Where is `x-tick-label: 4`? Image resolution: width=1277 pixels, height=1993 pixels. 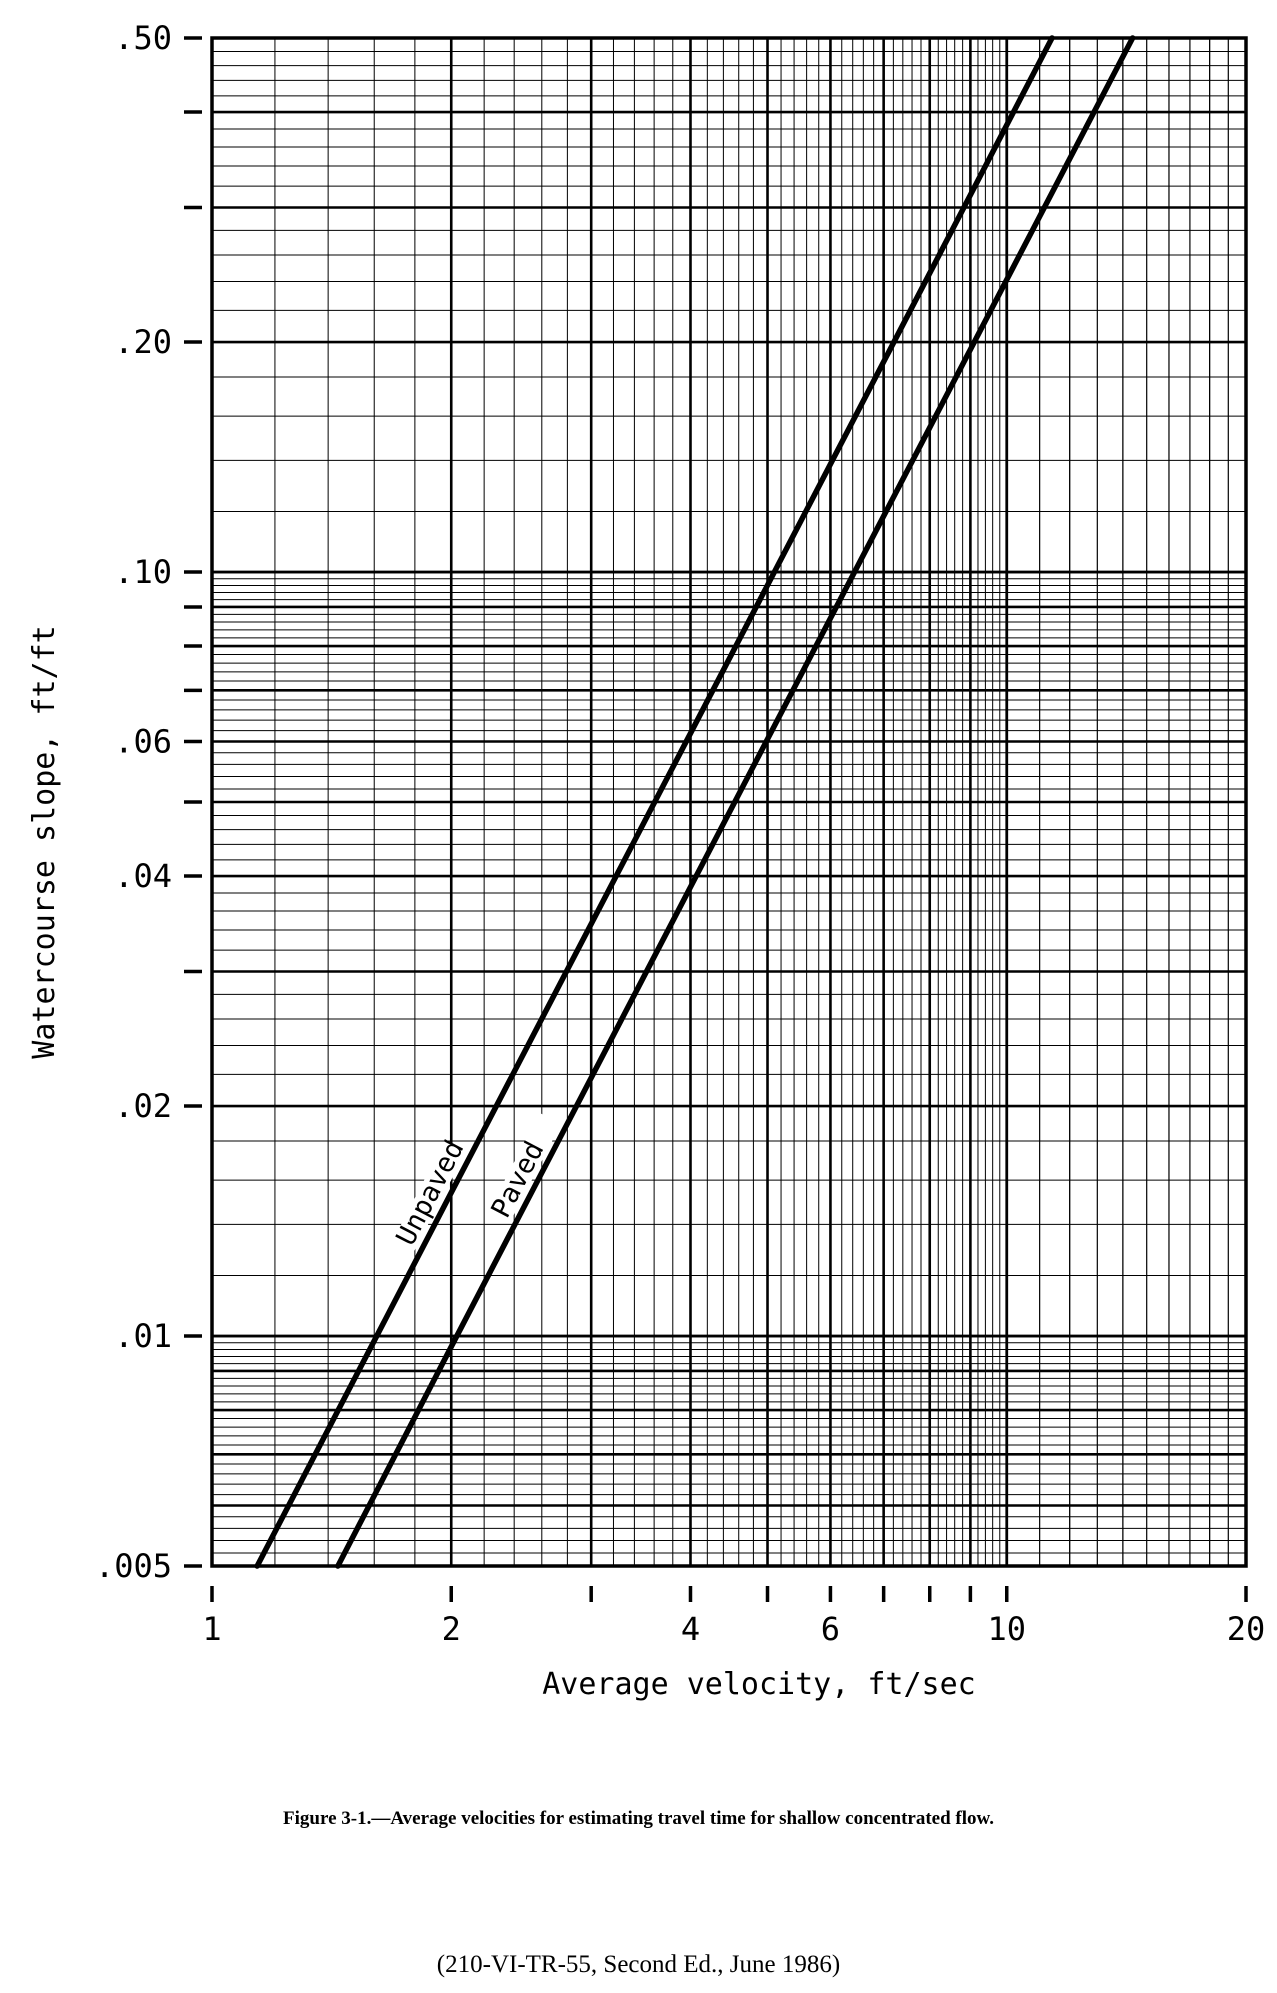
x-tick-label: 4 is located at coordinates (690, 1629).